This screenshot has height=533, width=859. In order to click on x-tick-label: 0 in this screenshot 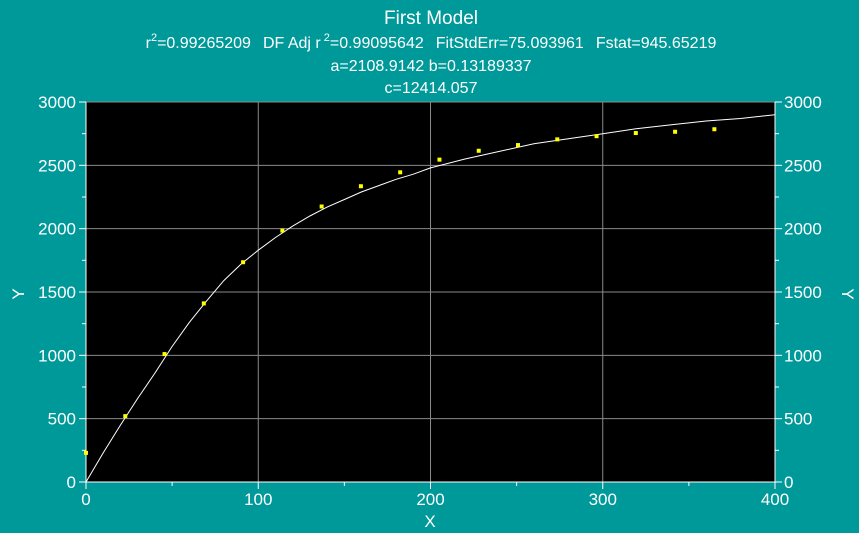, I will do `click(85, 499)`.